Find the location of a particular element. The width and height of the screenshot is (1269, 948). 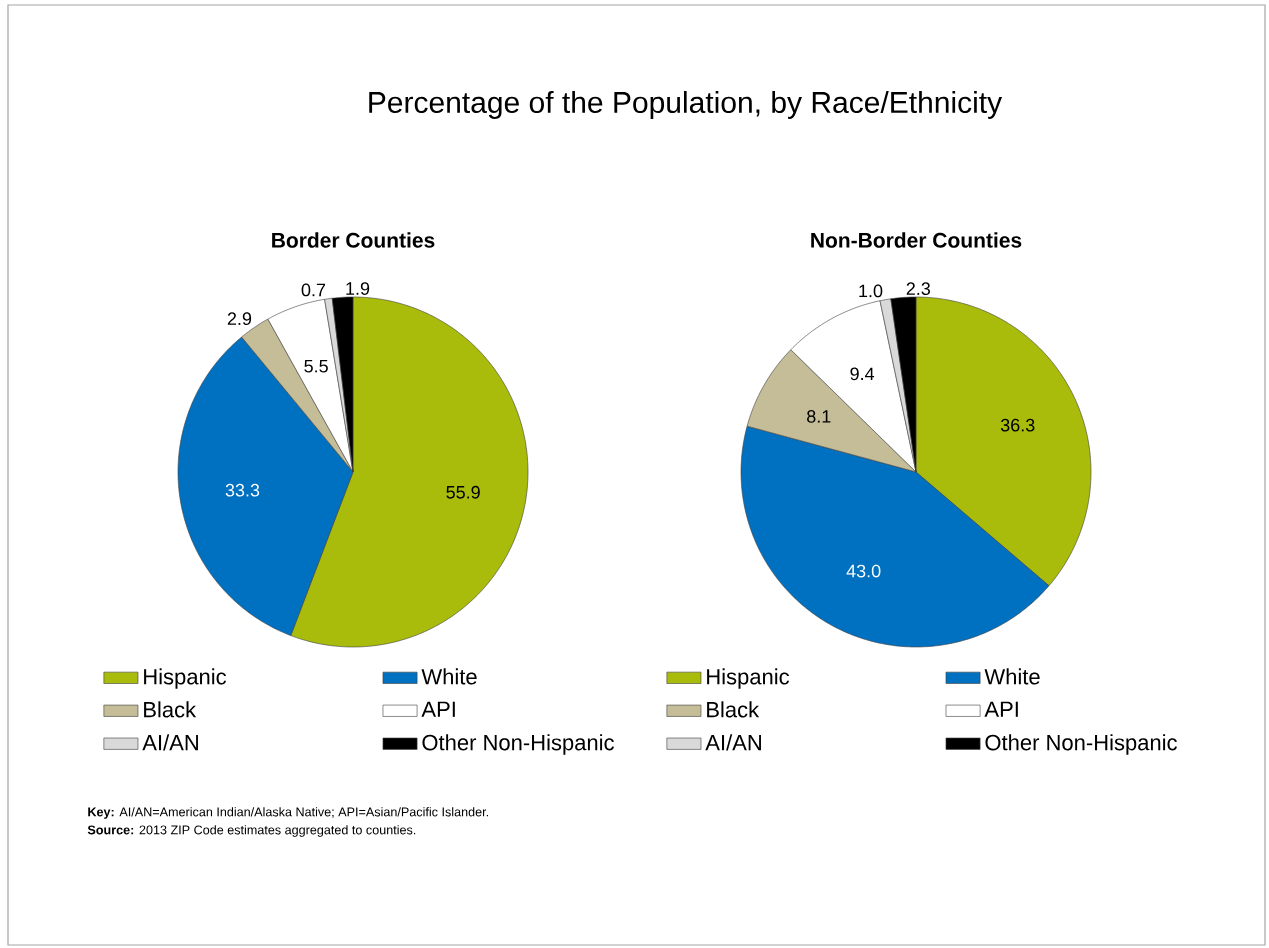

data-label: 9.4 is located at coordinates (862, 374).